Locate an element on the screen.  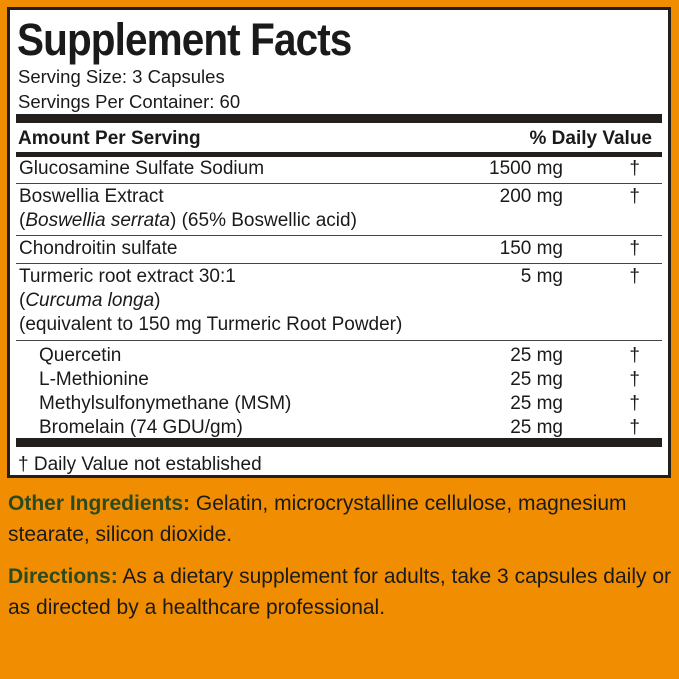
sub-nutrient-row: L-Methionine 25 mg † is located at coordinates (339, 380).